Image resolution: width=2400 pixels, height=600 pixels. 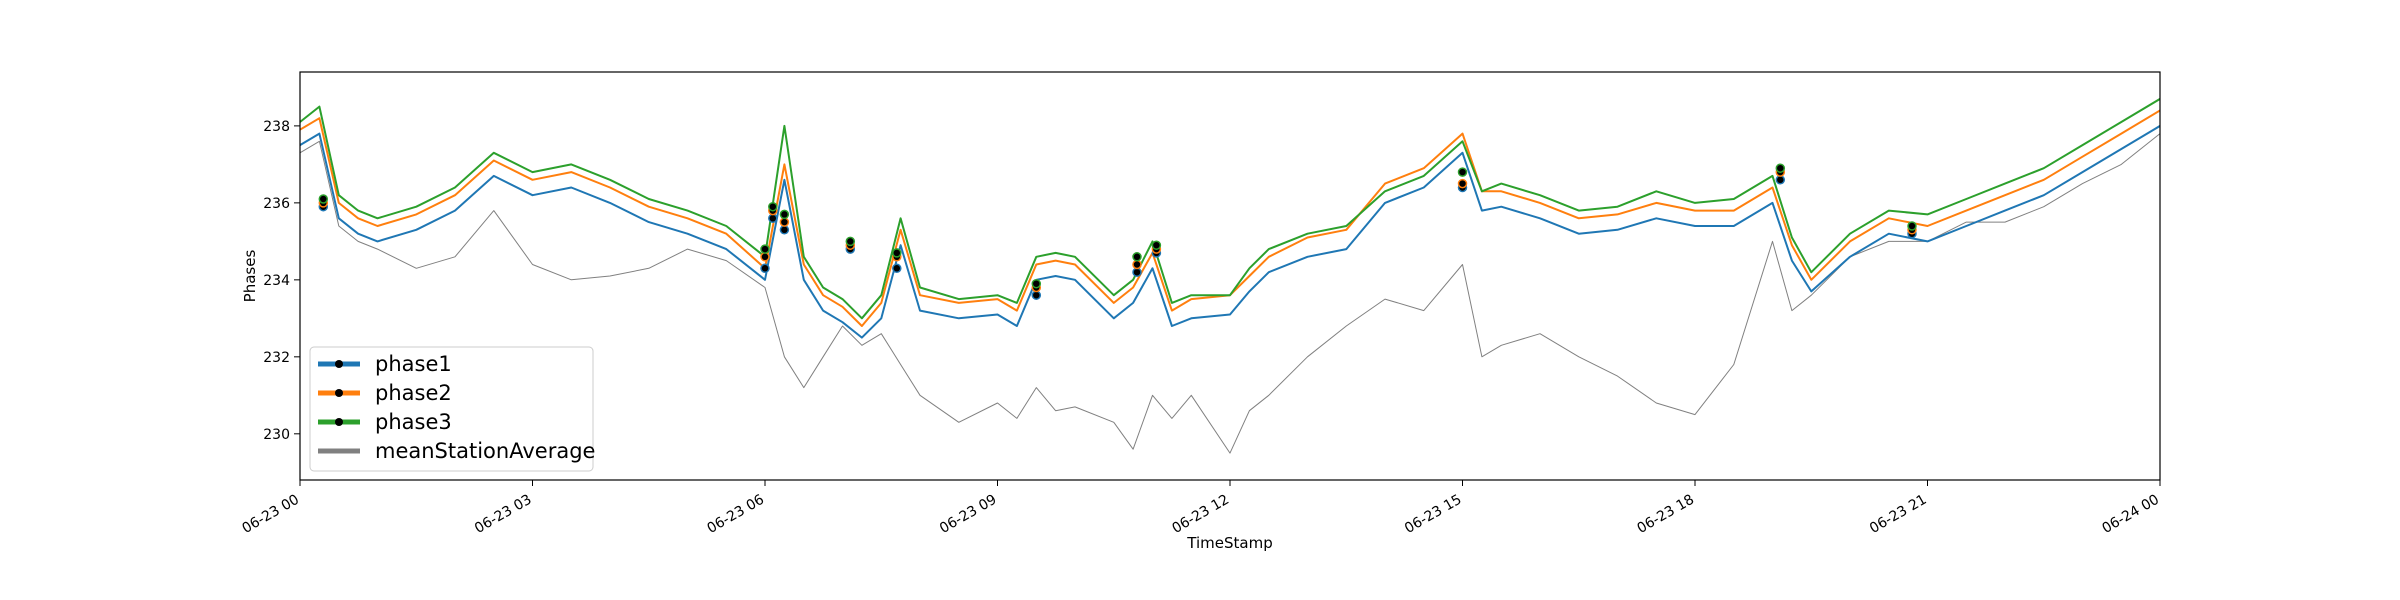 I want to click on y-tick-label: 232, so click(x=276, y=358).